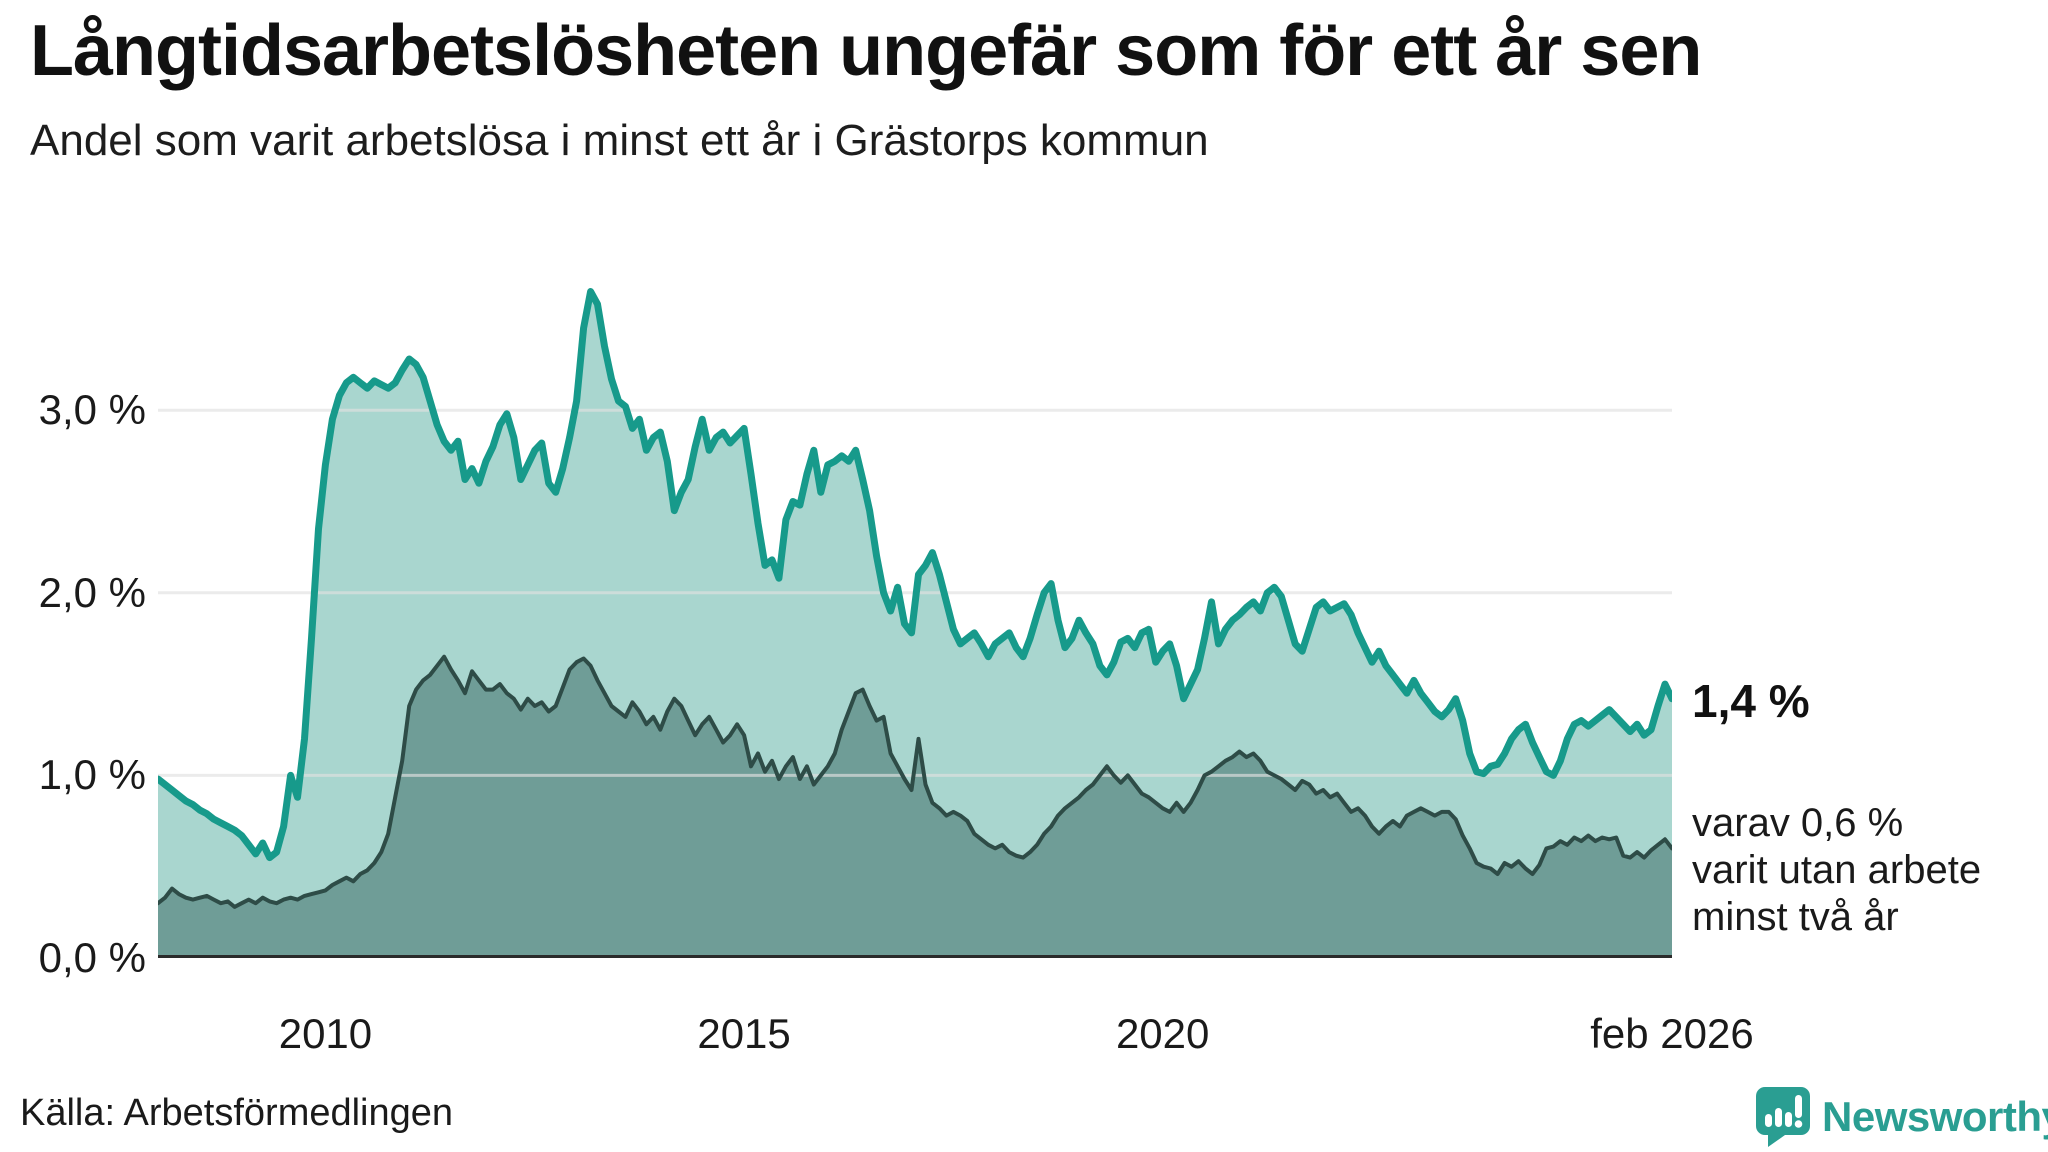  I want to click on newsworthy-logo: Newsworthy, so click(1902, 1117).